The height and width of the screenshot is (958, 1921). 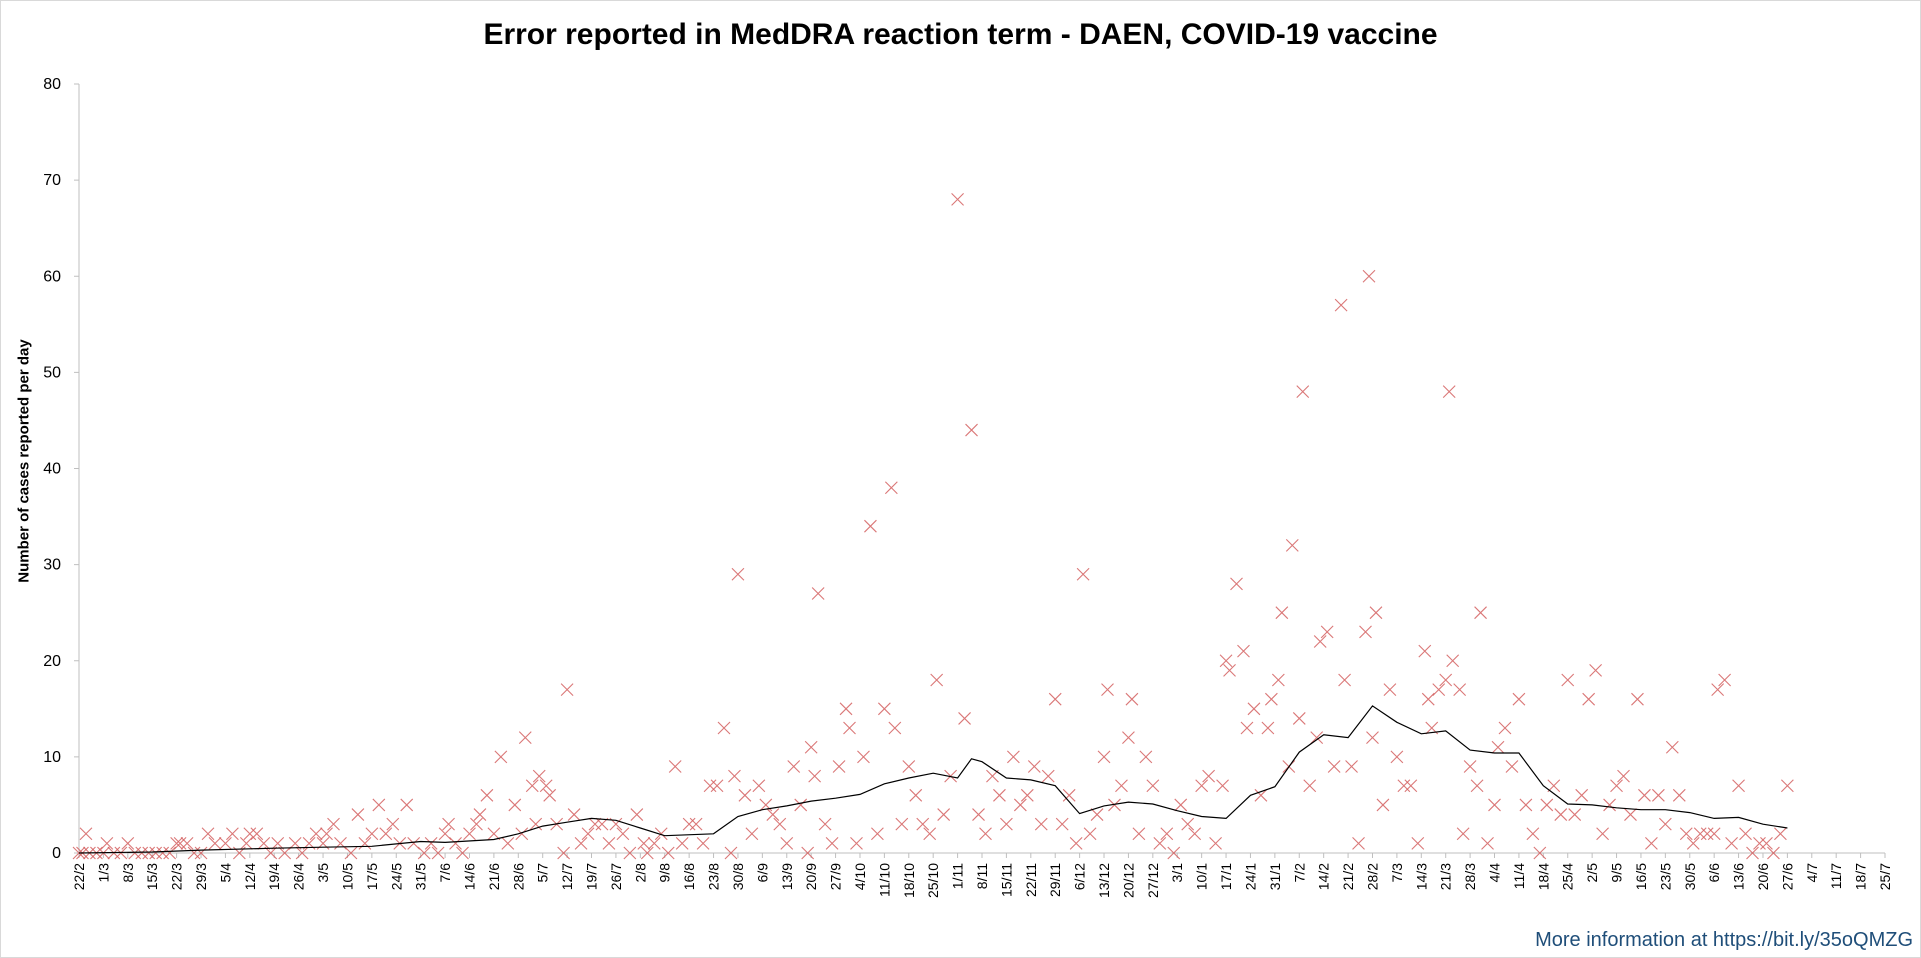 What do you see at coordinates (201, 876) in the screenshot?
I see `x-tick-label: 29/3` at bounding box center [201, 876].